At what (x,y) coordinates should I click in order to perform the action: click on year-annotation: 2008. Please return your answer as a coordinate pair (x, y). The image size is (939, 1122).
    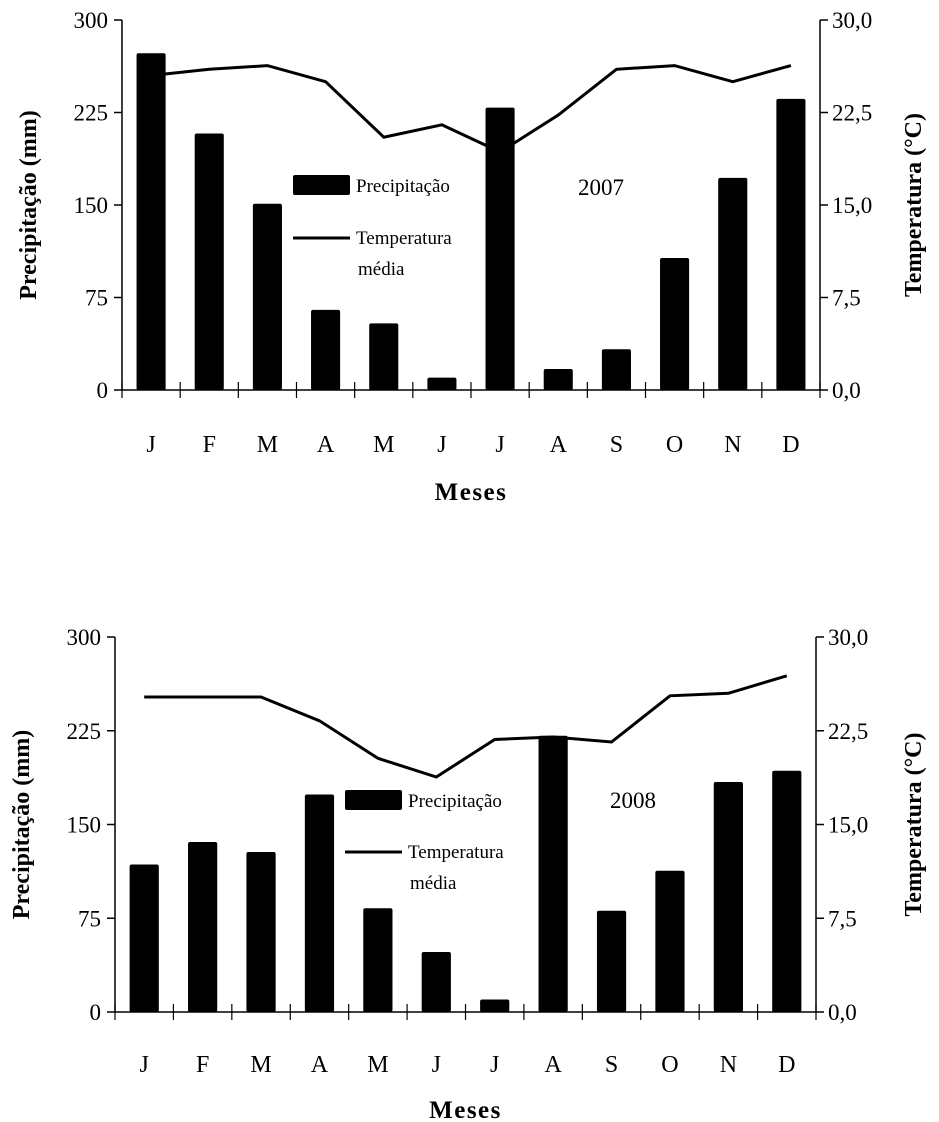
    Looking at the image, I should click on (633, 800).